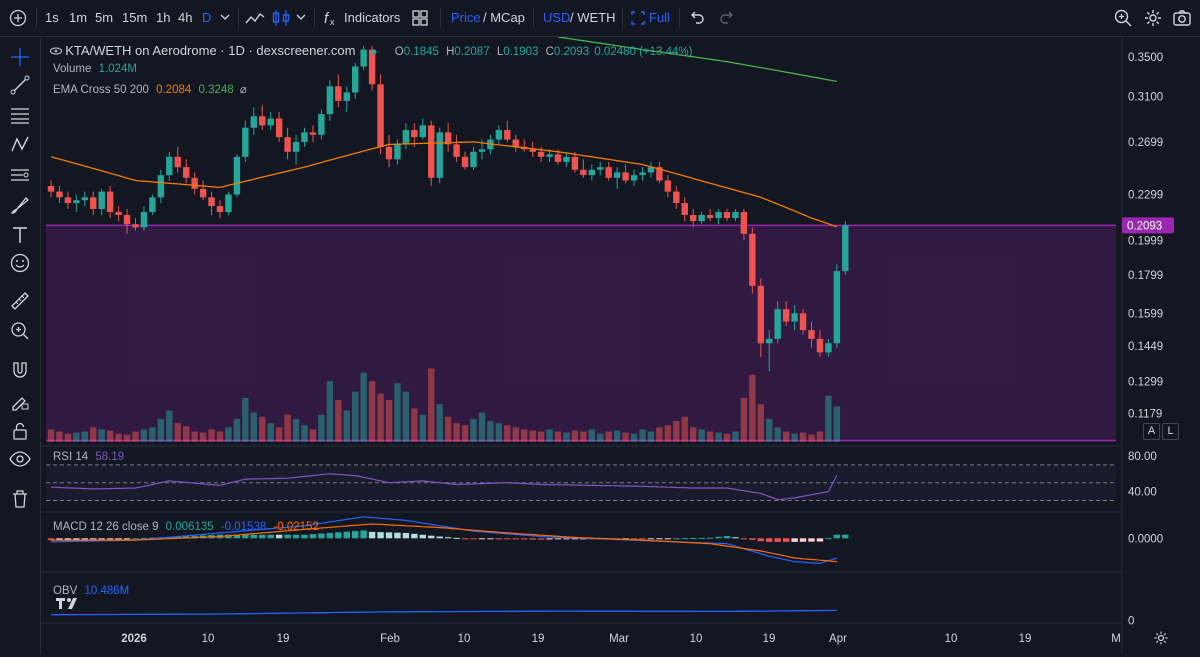 Image resolution: width=1200 pixels, height=657 pixels. What do you see at coordinates (135, 17) in the screenshot?
I see `timeframe-15m: 15m` at bounding box center [135, 17].